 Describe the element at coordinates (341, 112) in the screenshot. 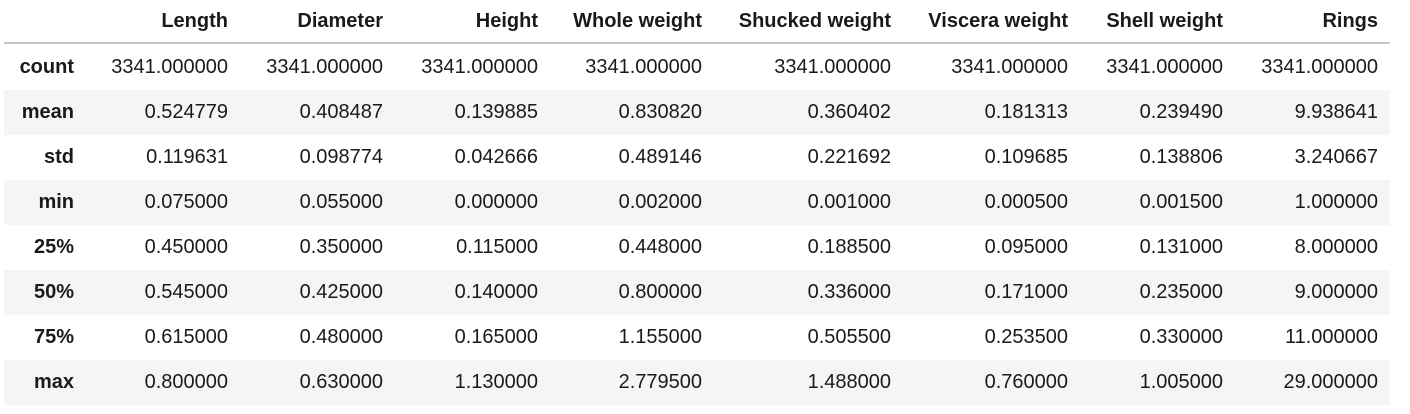

I see `table-cell: 0.408487` at that location.